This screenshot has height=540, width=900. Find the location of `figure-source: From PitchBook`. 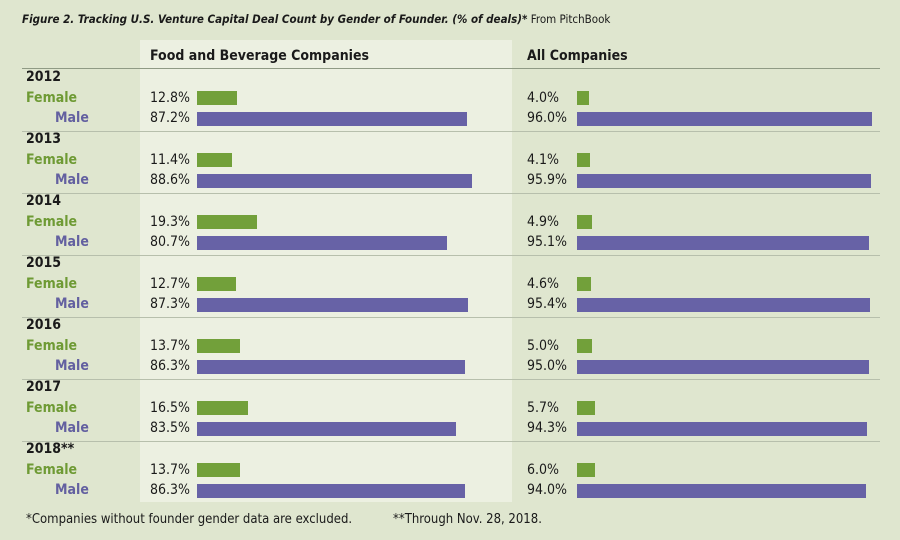

figure-source: From PitchBook is located at coordinates (570, 19).